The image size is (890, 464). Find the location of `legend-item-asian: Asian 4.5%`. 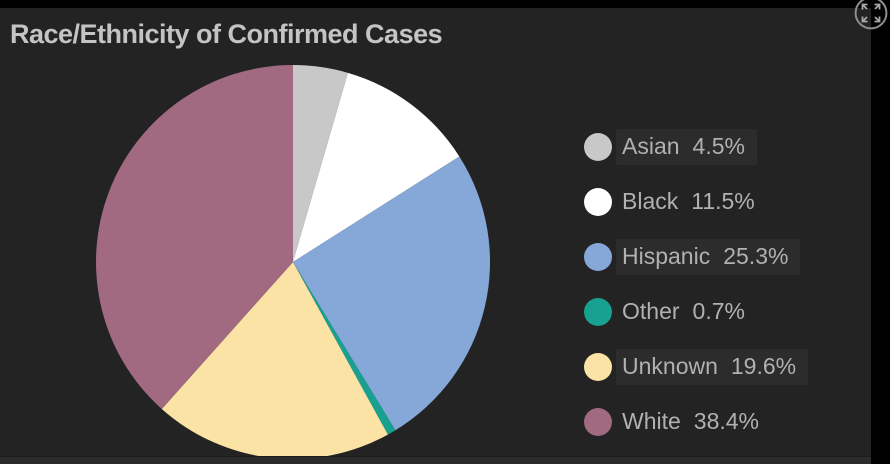

legend-item-asian: Asian 4.5% is located at coordinates (696, 146).